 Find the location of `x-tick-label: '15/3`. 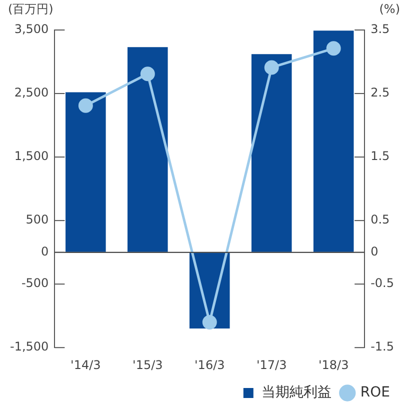

x-tick-label: '15/3 is located at coordinates (147, 365).